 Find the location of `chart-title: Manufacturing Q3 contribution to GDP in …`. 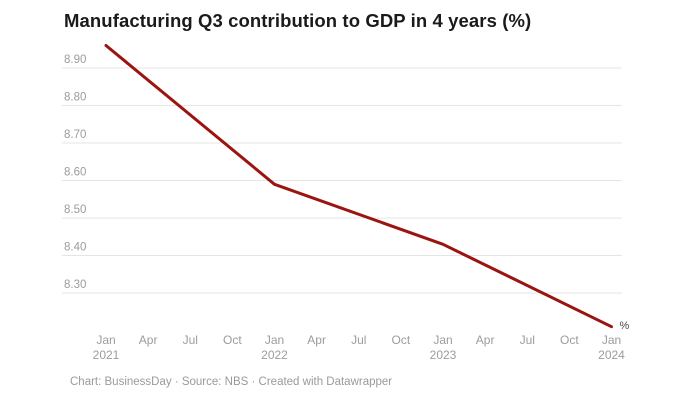

chart-title: Manufacturing Q3 contribution to GDP in … is located at coordinates (298, 20).